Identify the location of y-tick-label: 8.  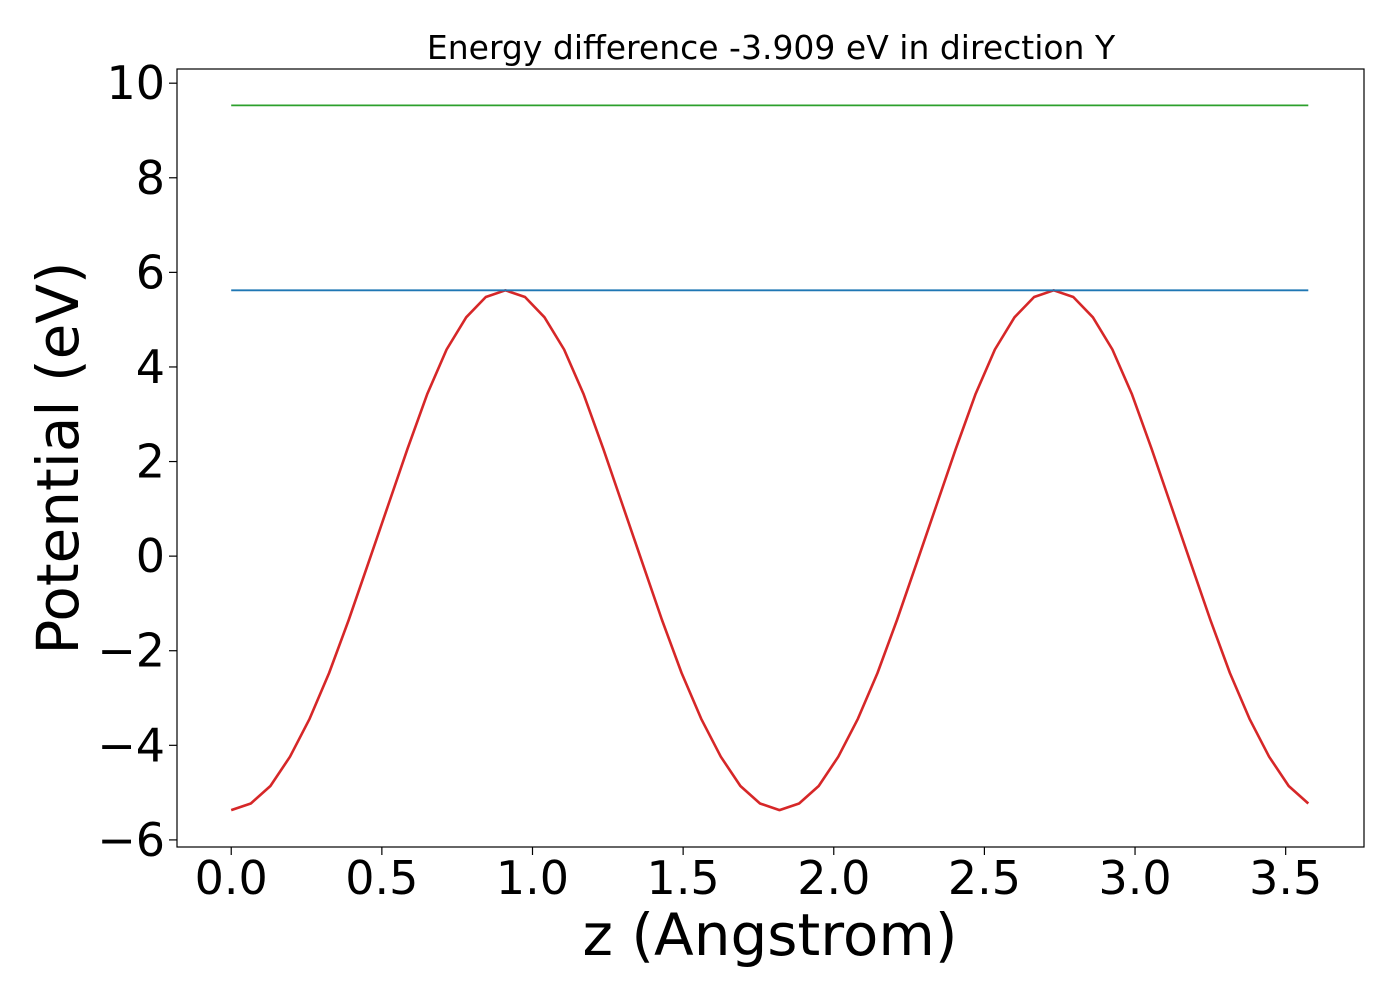
(150, 178).